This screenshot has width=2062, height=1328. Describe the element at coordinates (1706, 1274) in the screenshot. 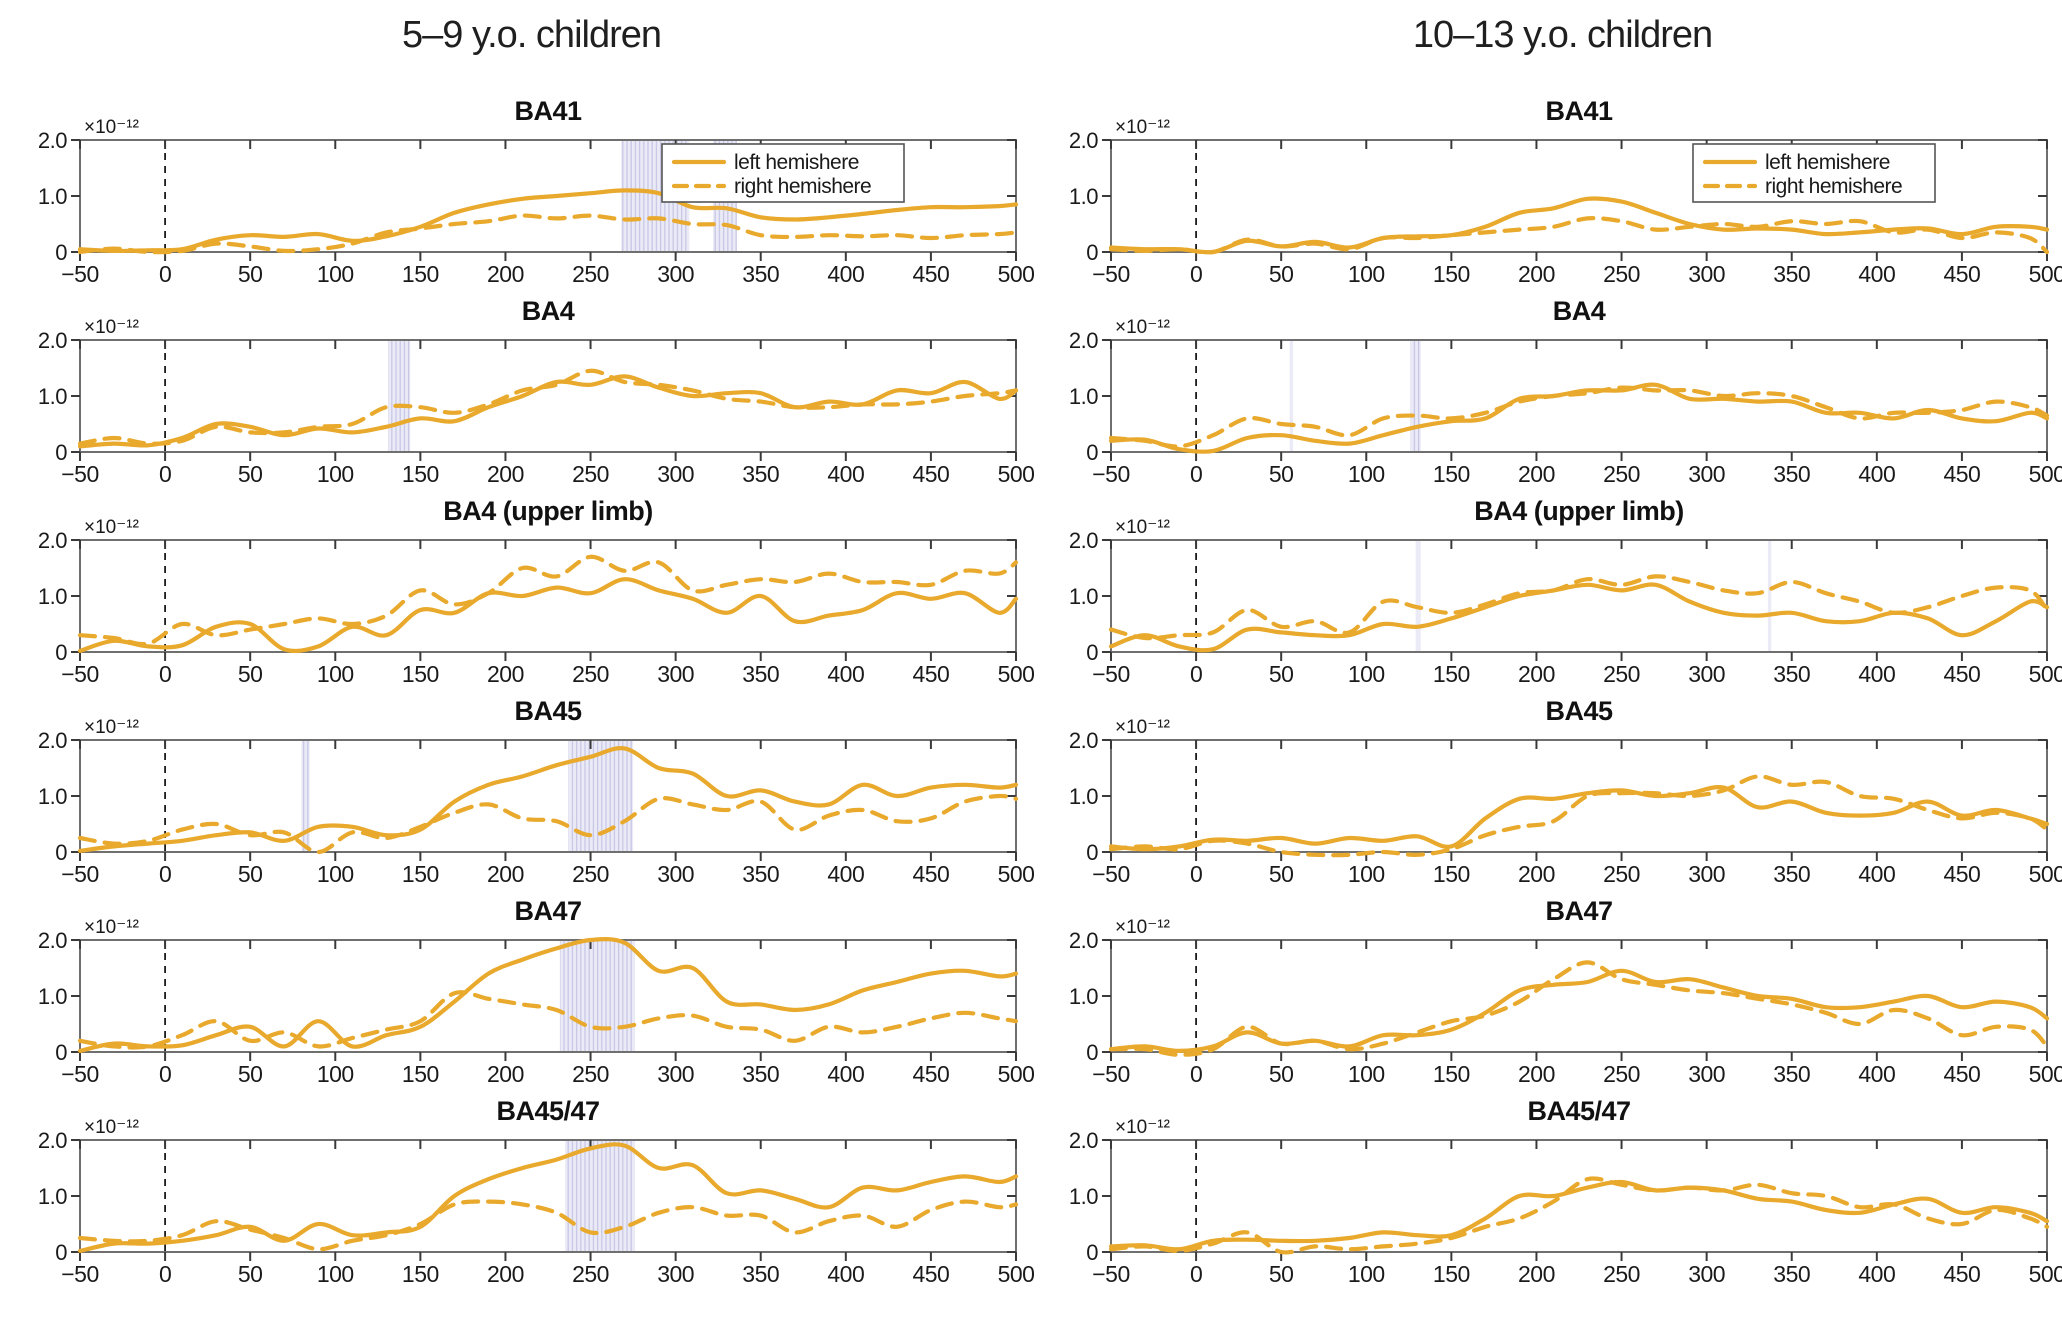

I see `x-tick-label: 300` at that location.